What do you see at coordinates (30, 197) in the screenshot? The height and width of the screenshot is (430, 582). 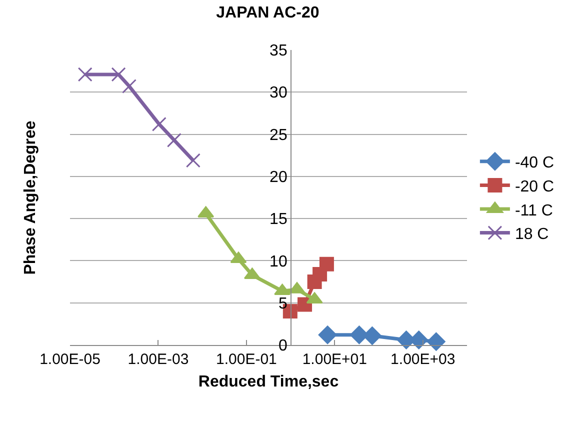 I see `y-axis-title: Phase Angle,Degree` at bounding box center [30, 197].